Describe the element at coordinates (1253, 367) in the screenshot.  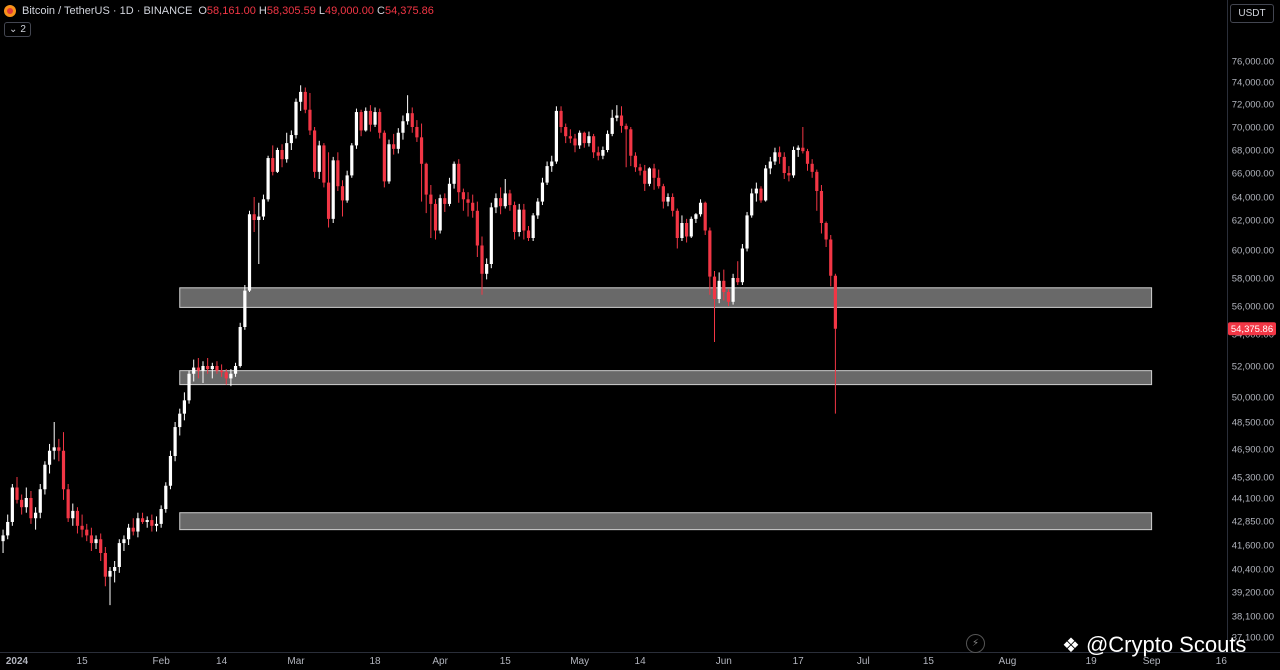
I see `price-tick-label: 52,000.00` at that location.